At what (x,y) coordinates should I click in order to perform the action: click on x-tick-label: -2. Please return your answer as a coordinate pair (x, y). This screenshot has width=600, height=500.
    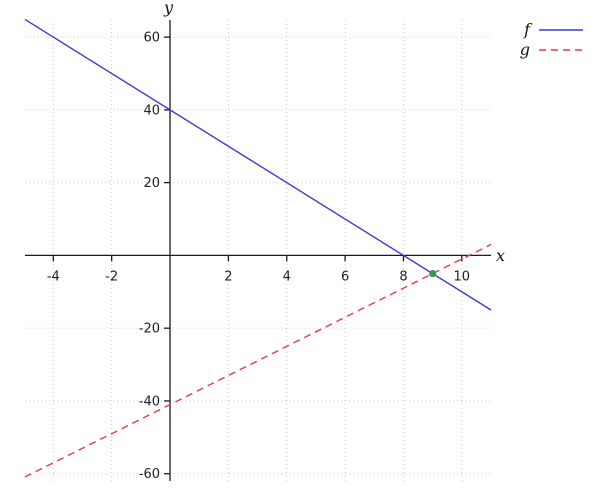
    Looking at the image, I should click on (111, 276).